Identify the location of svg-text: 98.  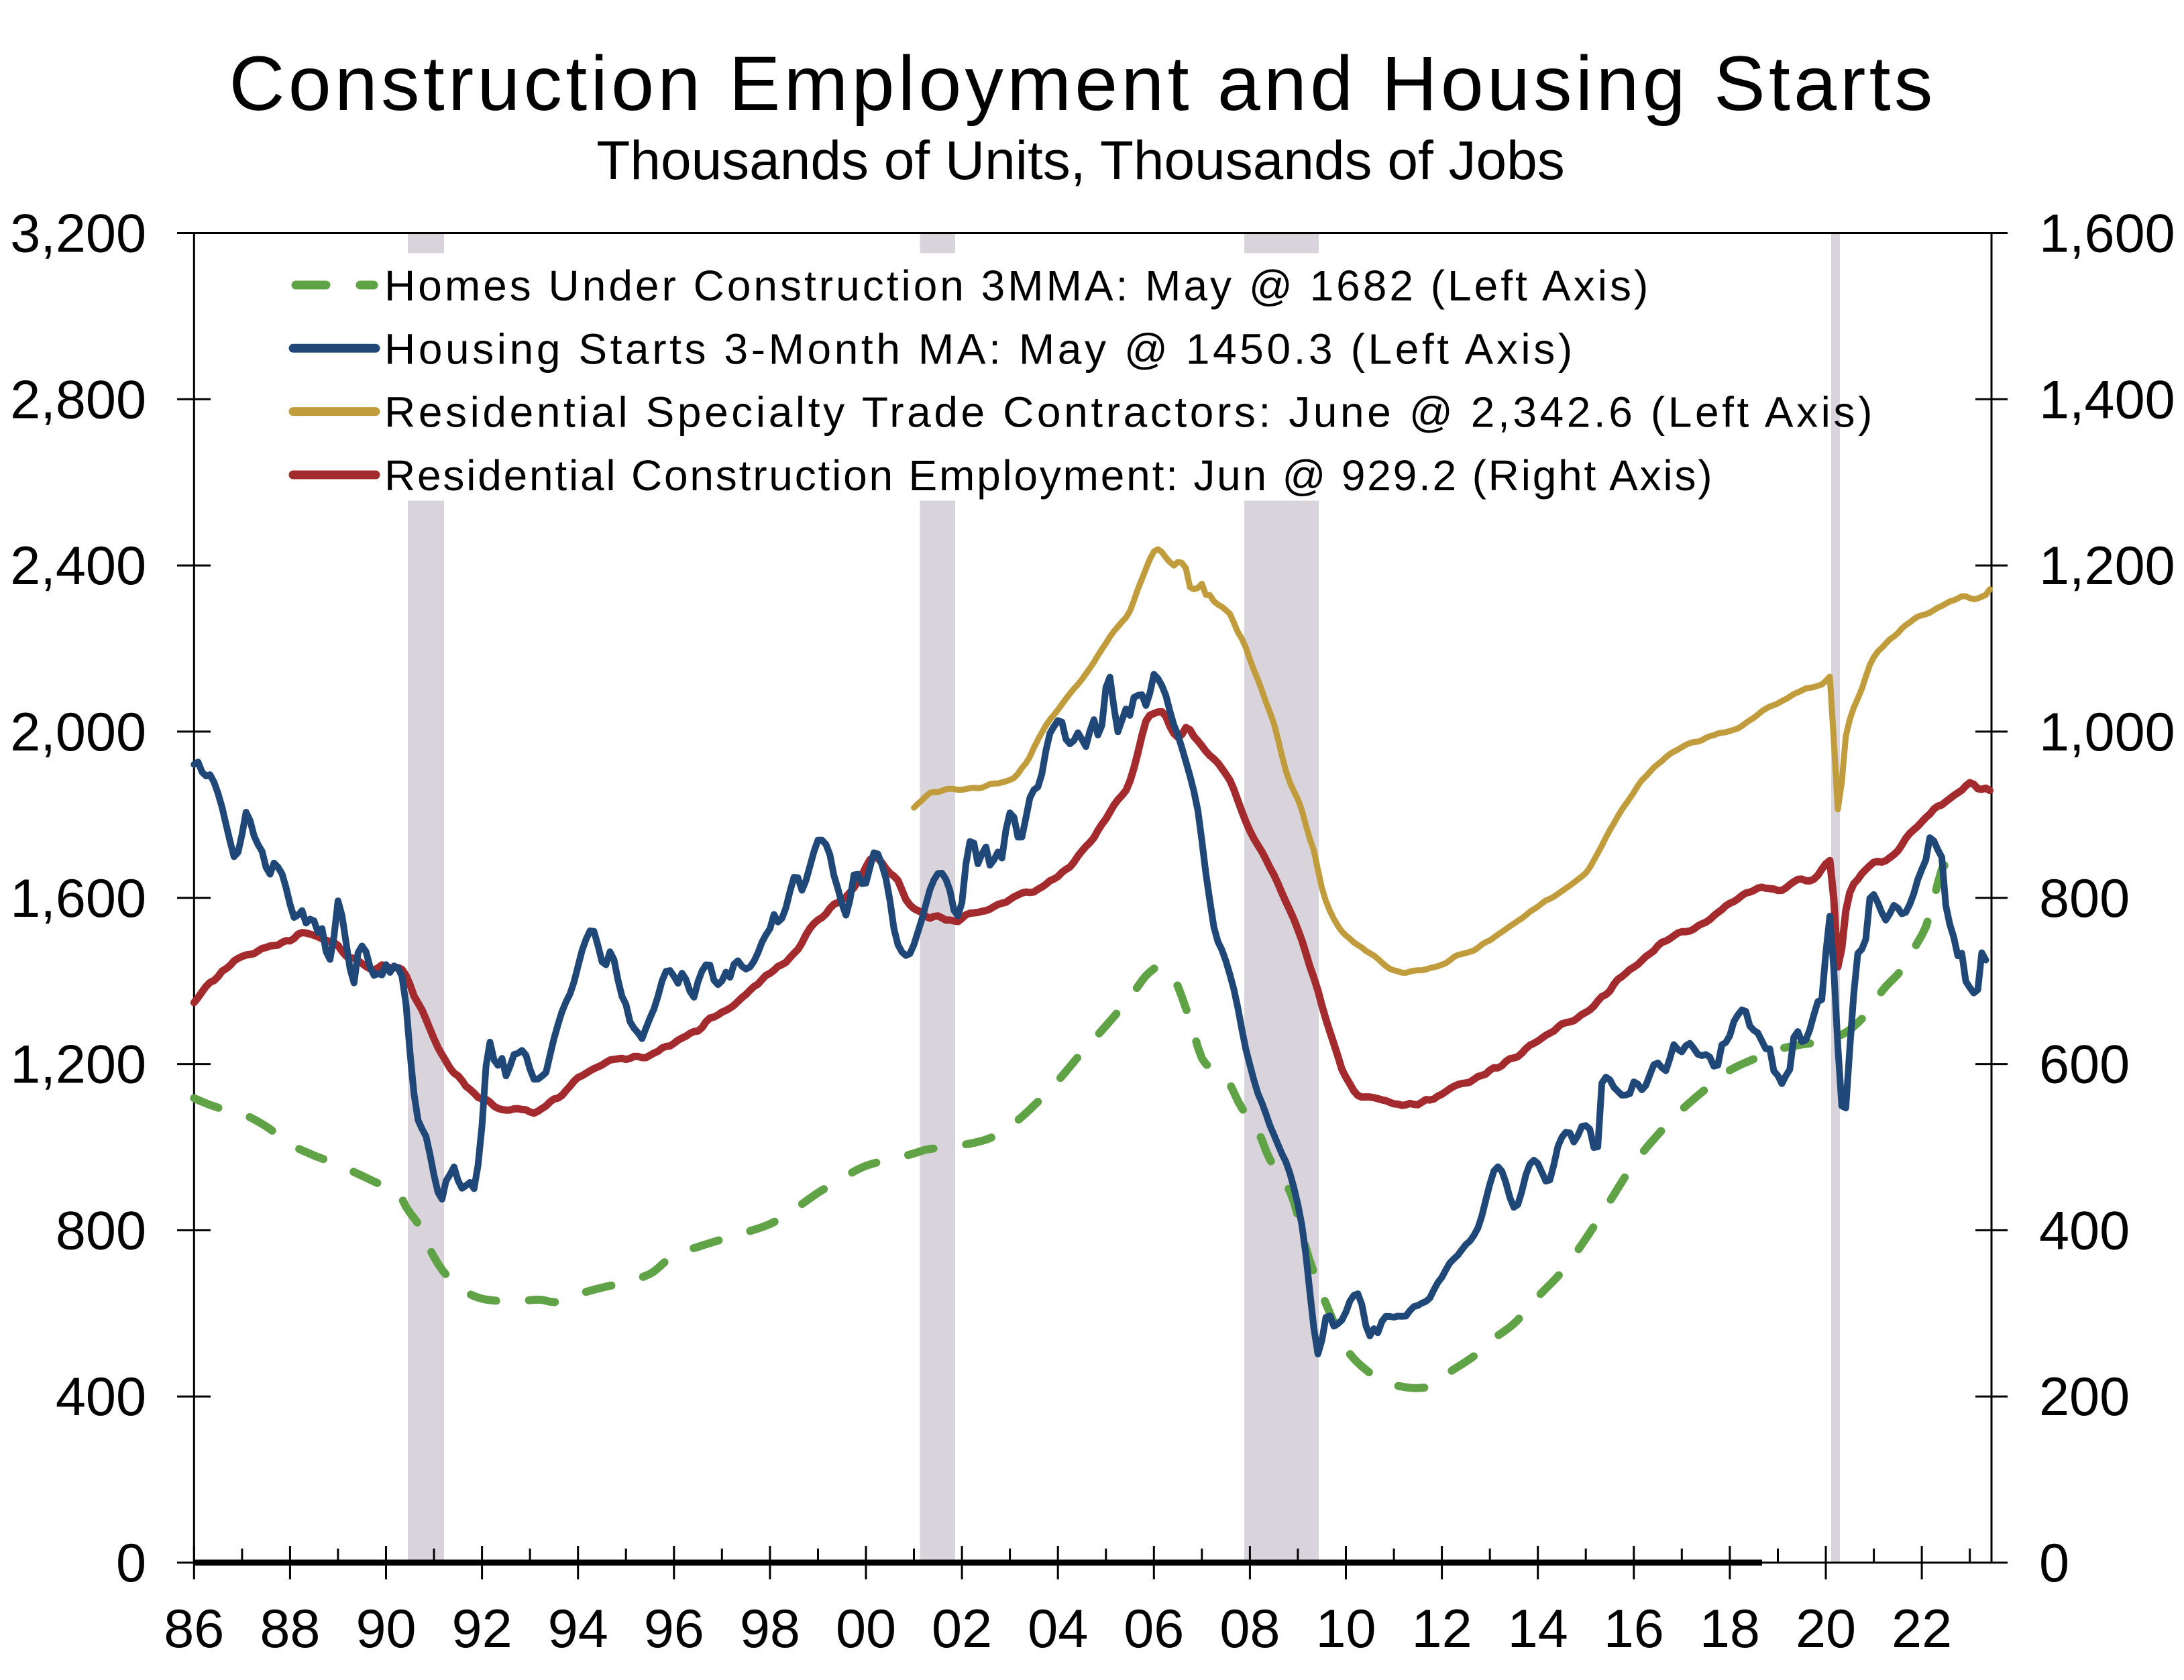
(770, 1629).